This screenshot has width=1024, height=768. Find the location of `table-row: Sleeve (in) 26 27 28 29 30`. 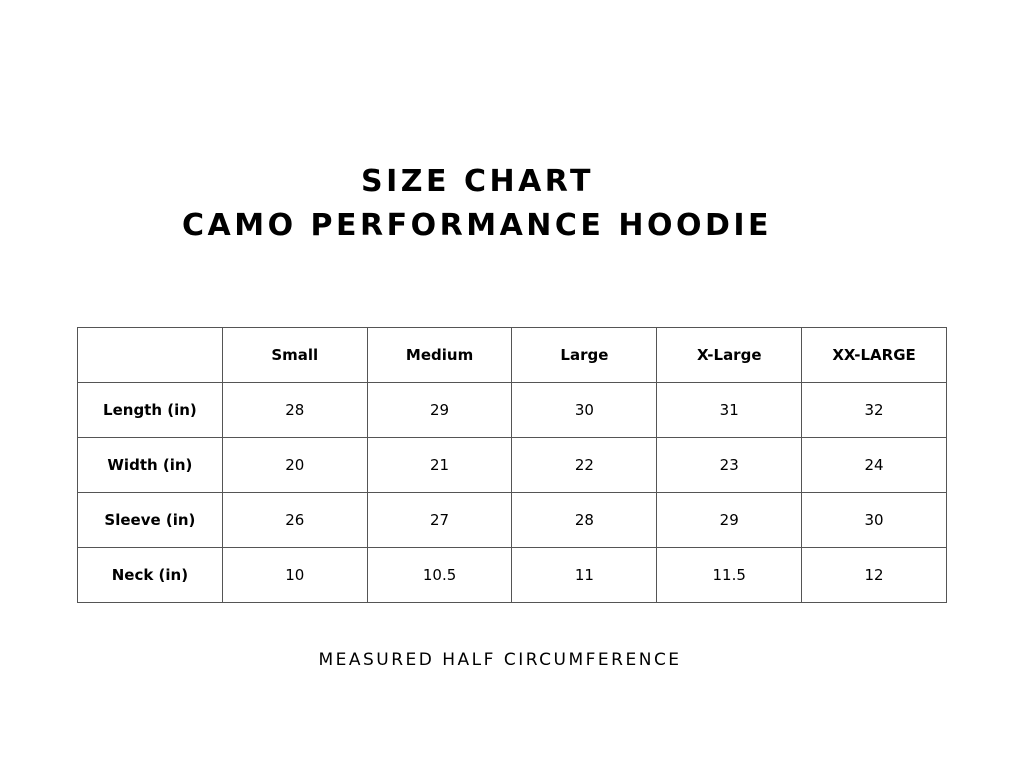

table-row: Sleeve (in) 26 27 28 29 30 is located at coordinates (512, 520).